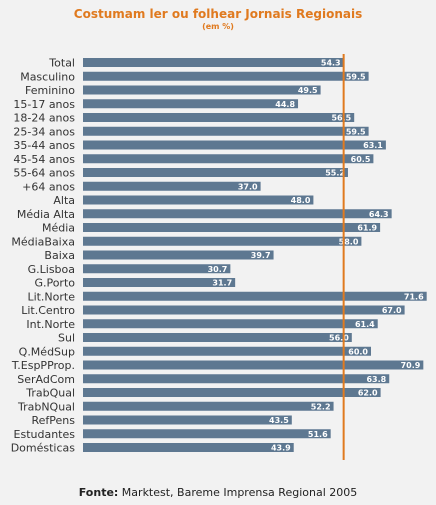 The width and height of the screenshot is (436, 505). Describe the element at coordinates (308, 90) in the screenshot. I see `value-label: 49.5` at that location.